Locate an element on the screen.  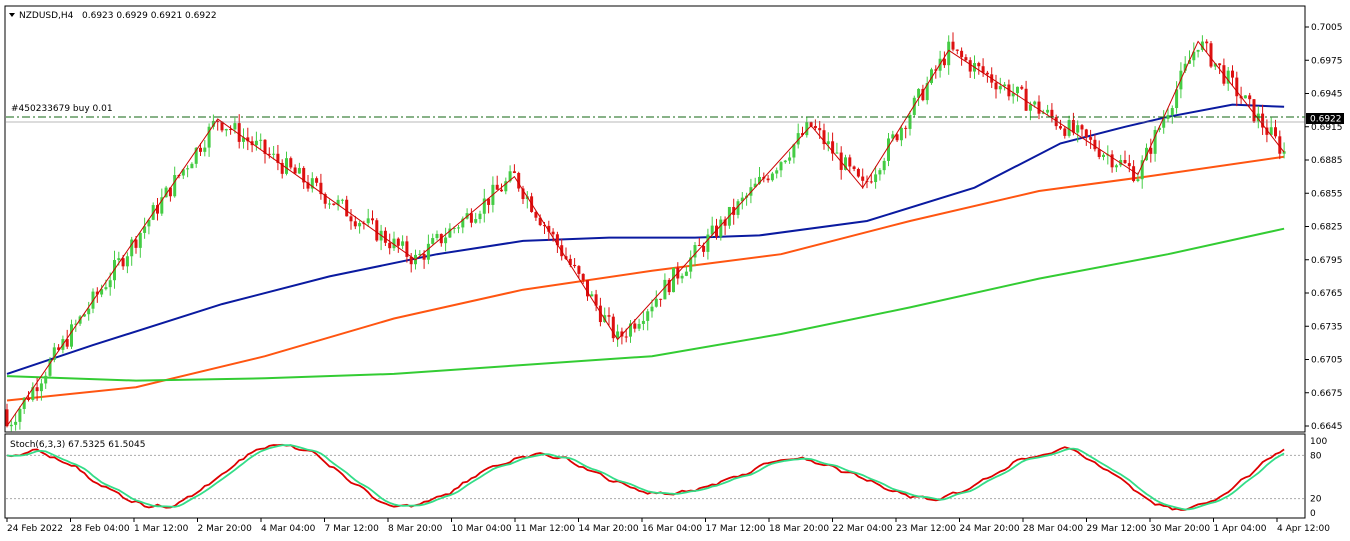
stoch-label: Stoch(6,3,3) 67.5325 61.5045 is located at coordinates (77, 445).